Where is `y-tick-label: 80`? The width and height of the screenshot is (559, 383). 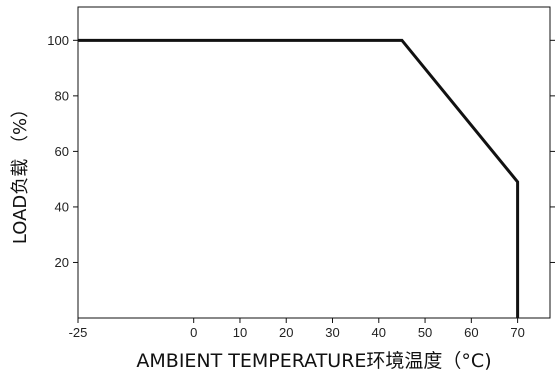
y-tick-label: 80 is located at coordinates (62, 95).